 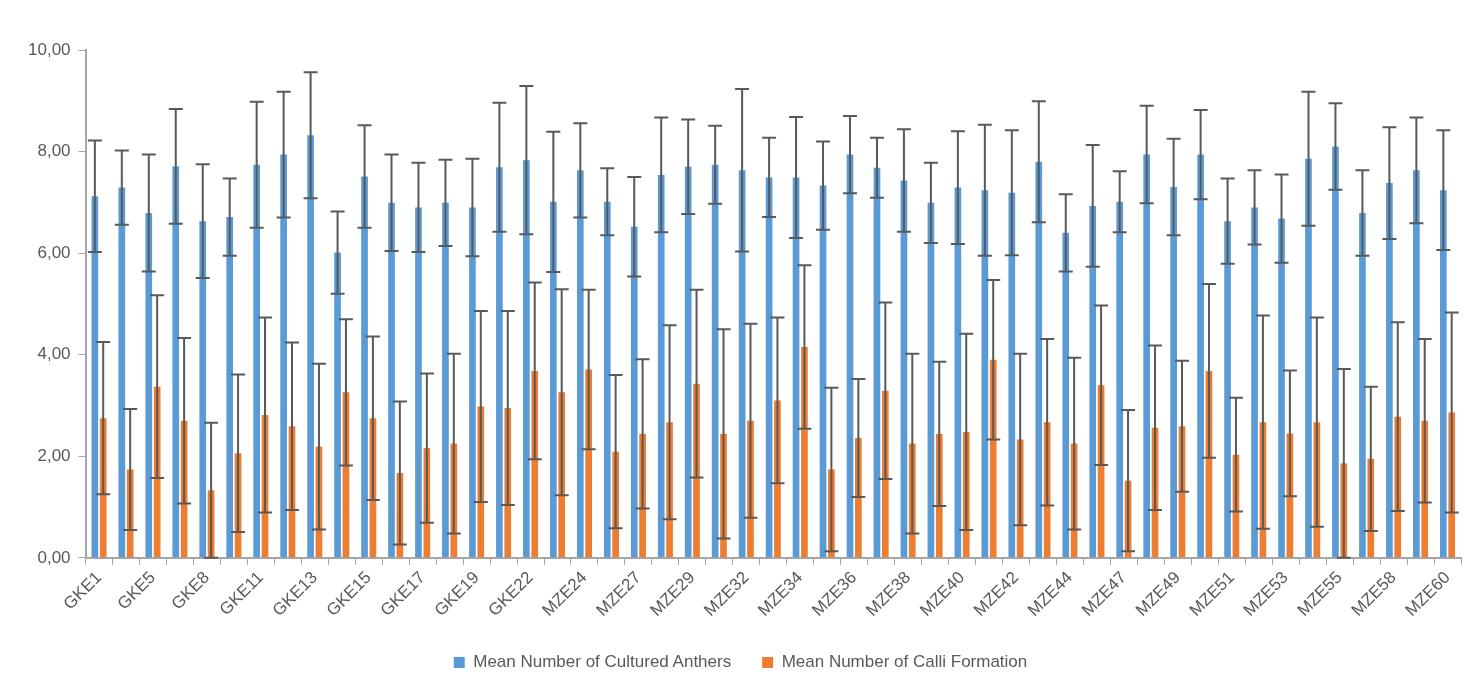 What do you see at coordinates (54, 455) in the screenshot?
I see `y-tick-label: 2,00` at bounding box center [54, 455].